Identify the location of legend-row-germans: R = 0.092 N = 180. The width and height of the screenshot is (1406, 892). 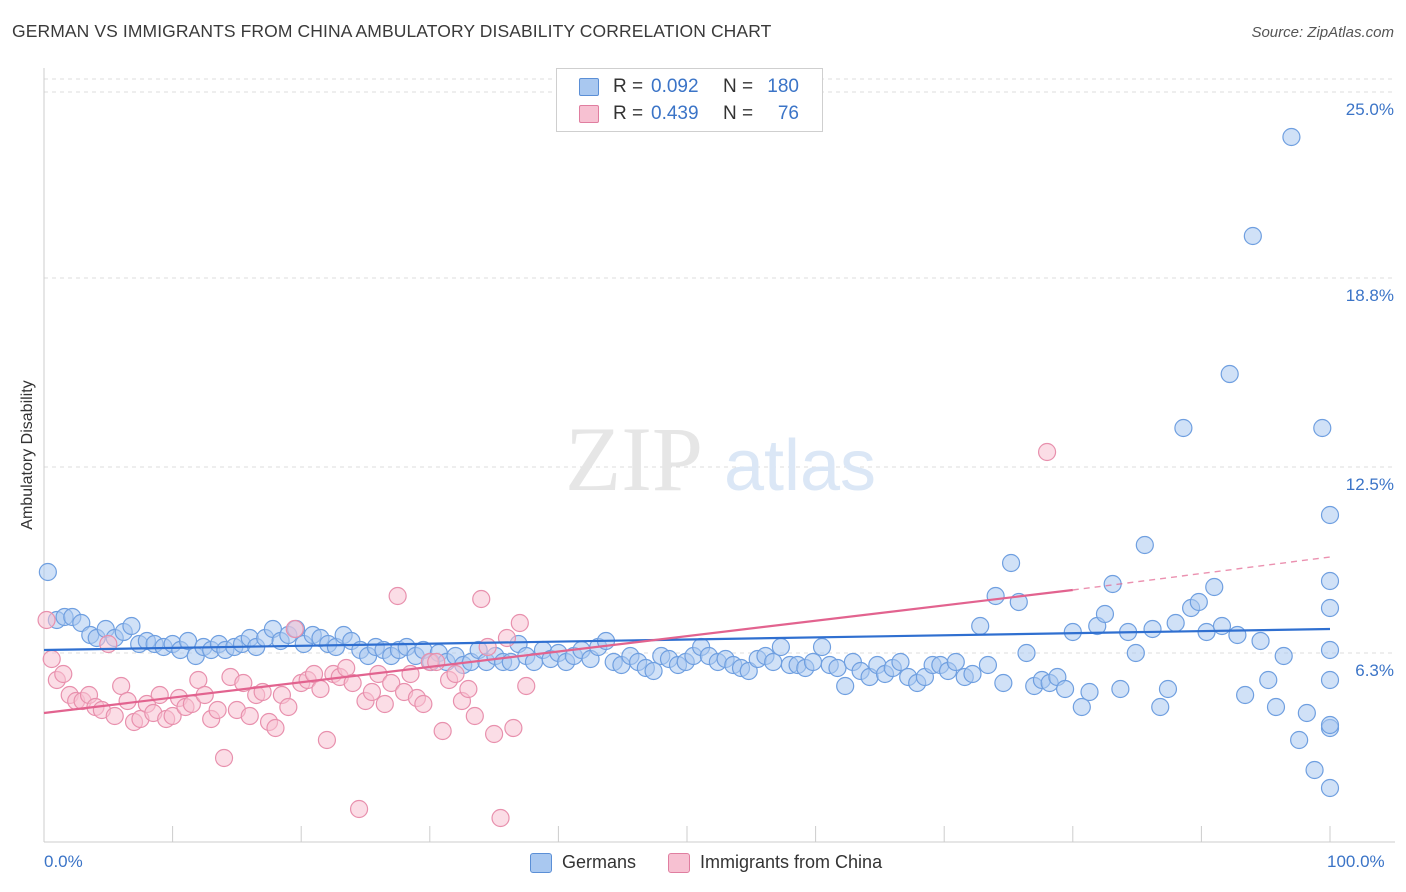
(689, 87).